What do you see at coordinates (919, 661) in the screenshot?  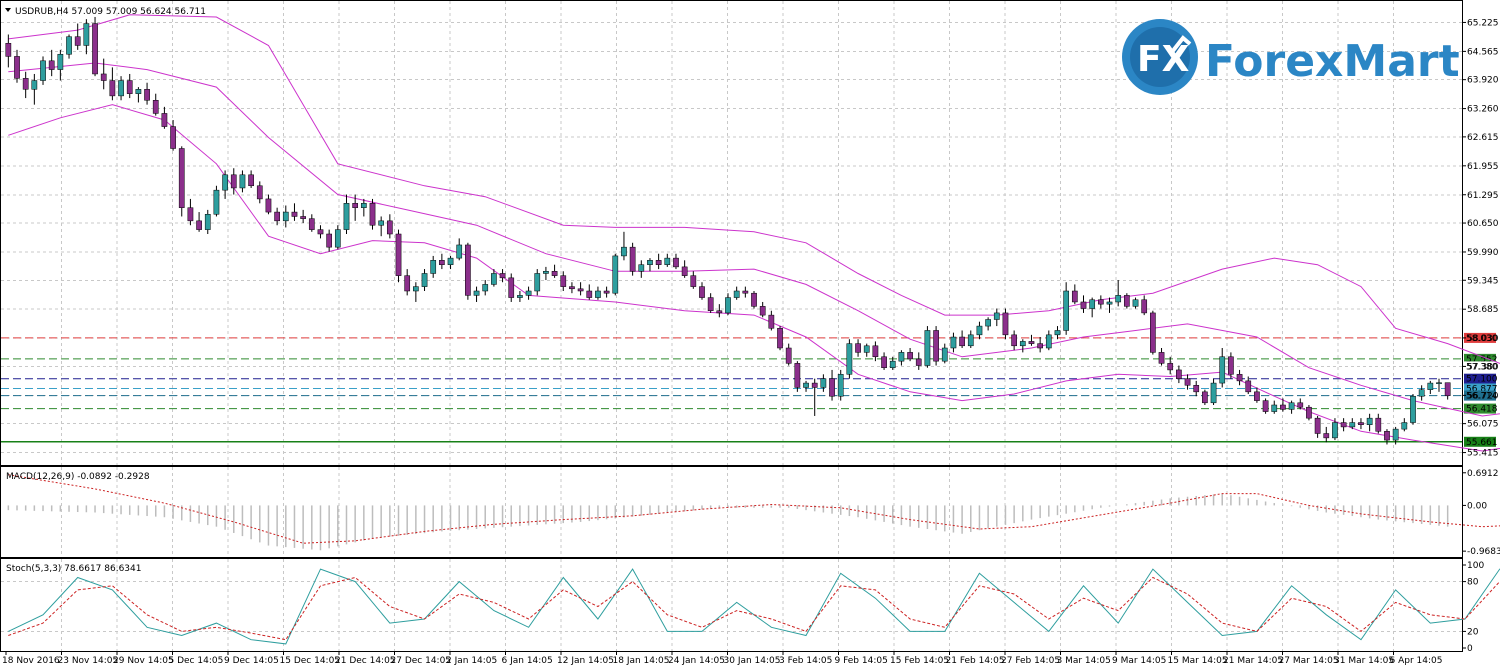 I see `time-tick-label: 15 Feb 14:05` at bounding box center [919, 661].